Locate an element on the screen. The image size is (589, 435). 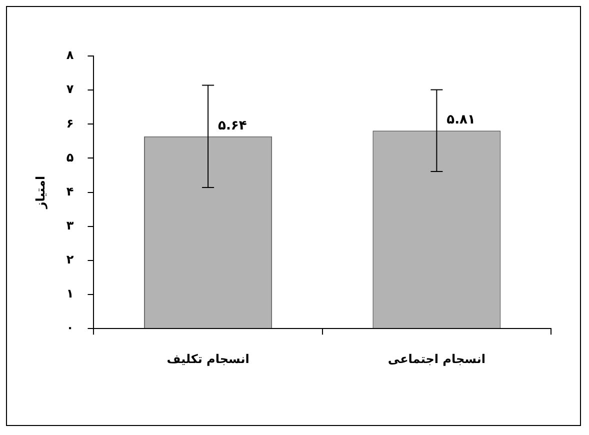
x-tick-label: انسجام تکلیف is located at coordinates (208, 359).